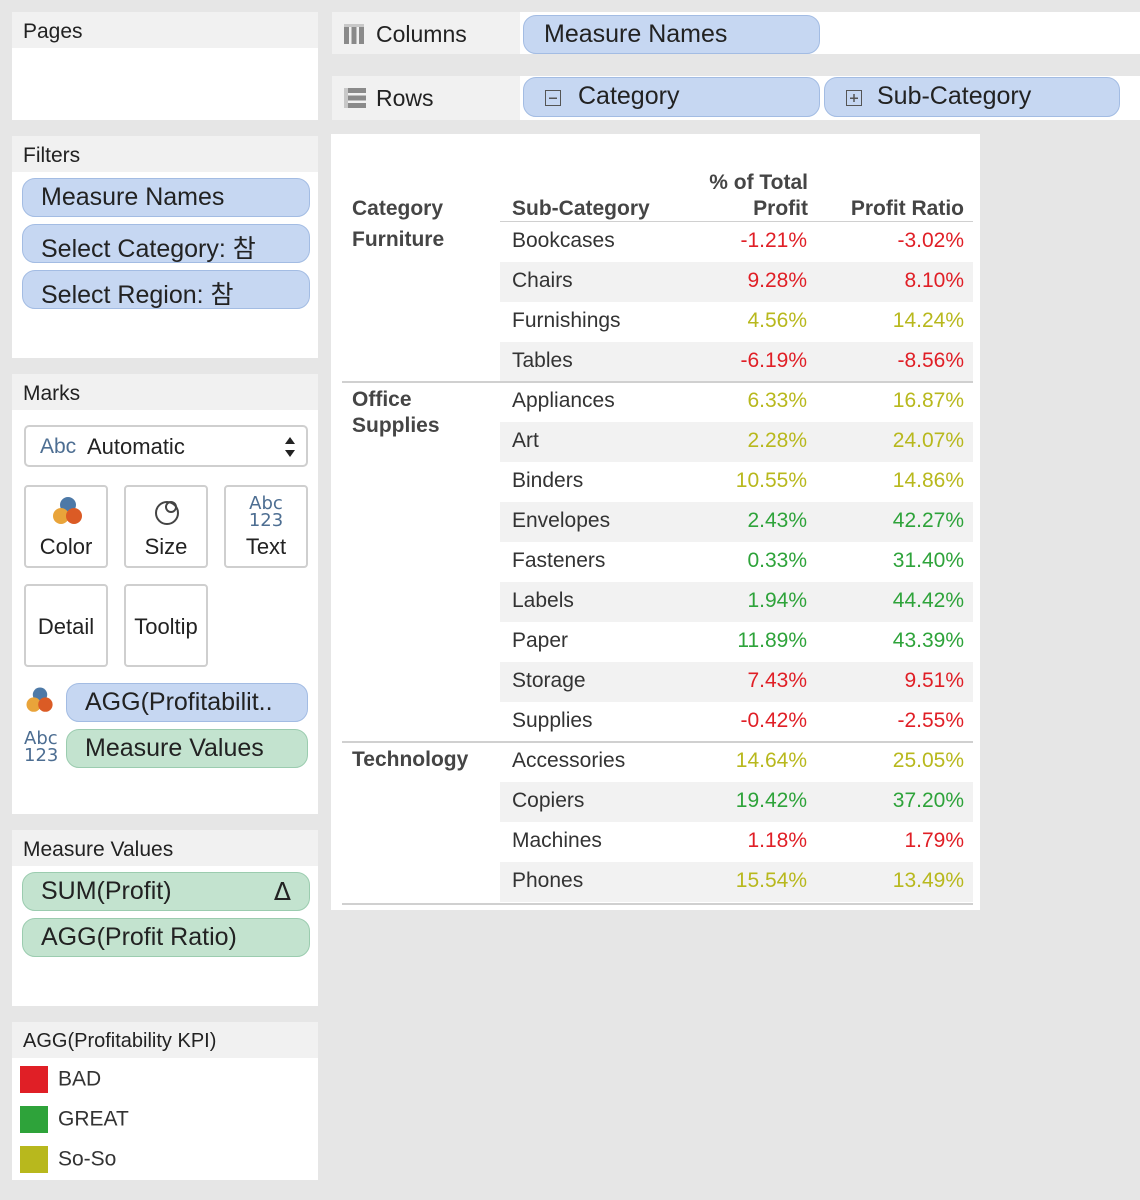 This screenshot has width=1140, height=1200. What do you see at coordinates (736, 402) in the screenshot?
I see `table-row: Appliances 6.33% 16.87%` at bounding box center [736, 402].